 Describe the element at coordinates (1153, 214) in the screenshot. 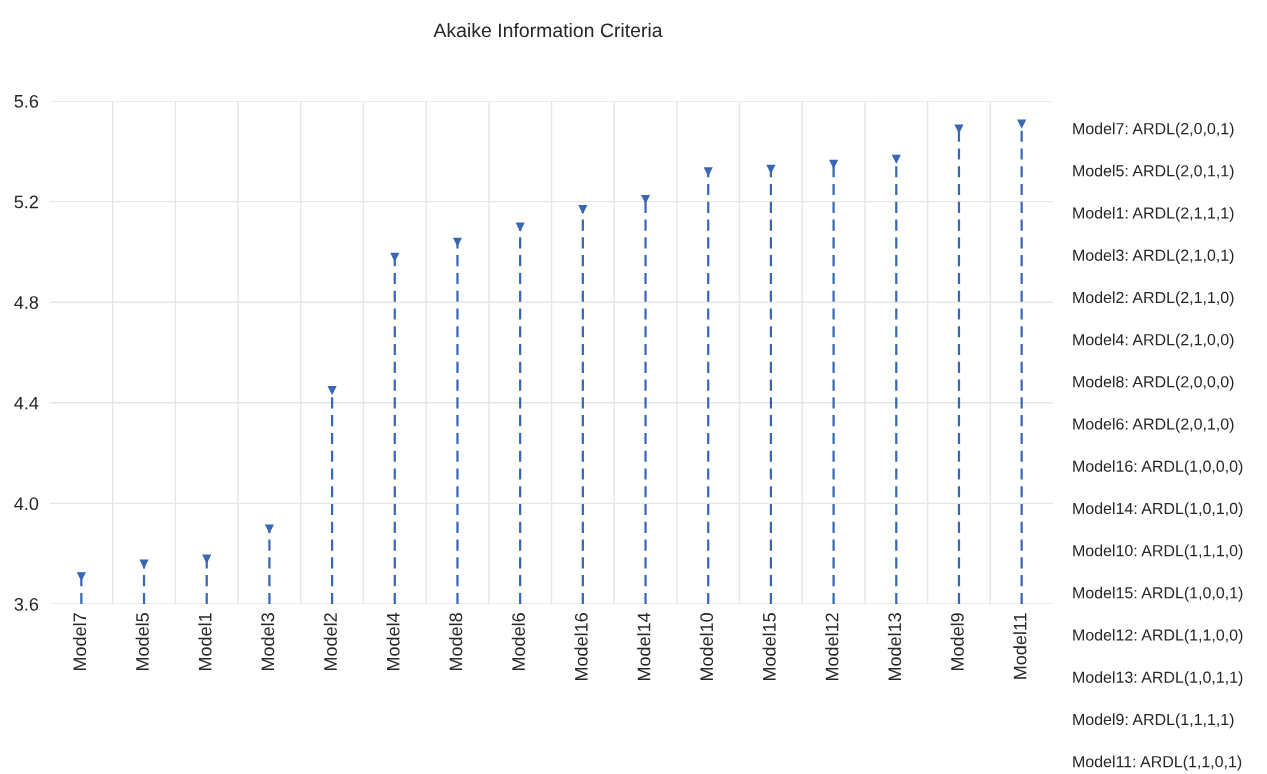

I see `text: Model1: ARDL(2,1,1,1)` at that location.